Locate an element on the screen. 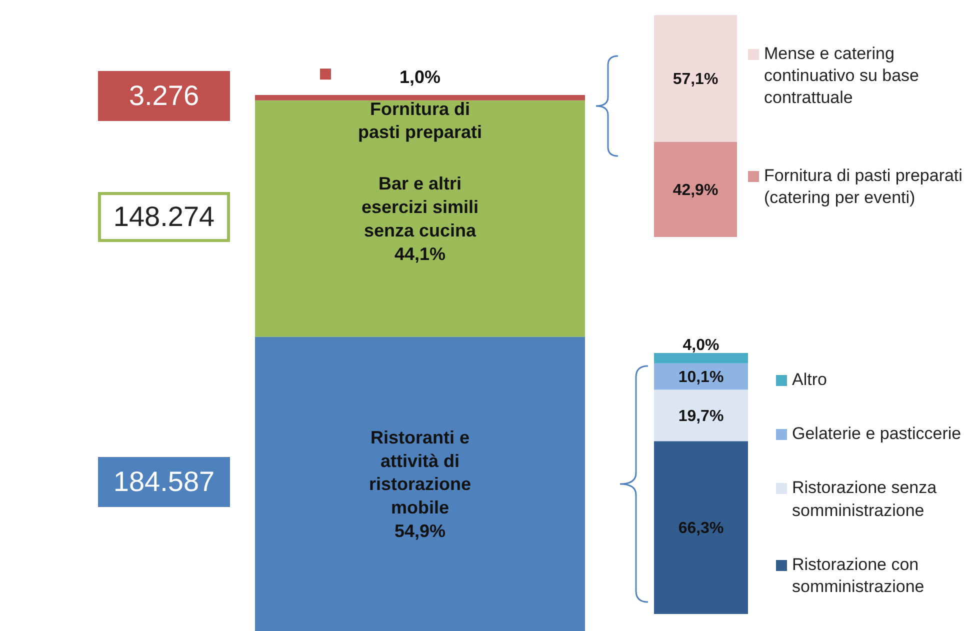 The width and height of the screenshot is (973, 631). data-label: 57,1% is located at coordinates (695, 79).